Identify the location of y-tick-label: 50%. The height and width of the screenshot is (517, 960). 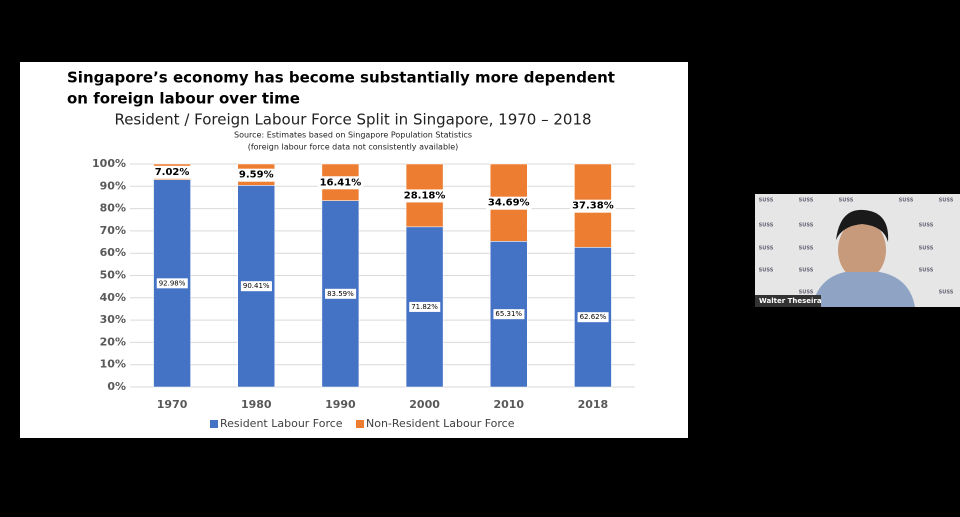
(113, 275).